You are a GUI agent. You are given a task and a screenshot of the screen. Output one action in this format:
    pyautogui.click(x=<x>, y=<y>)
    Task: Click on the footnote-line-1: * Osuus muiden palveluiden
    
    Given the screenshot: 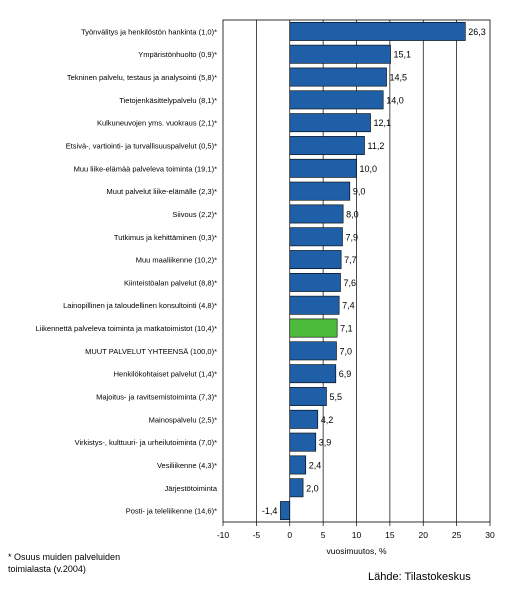 What is the action you would take?
    pyautogui.click(x=64, y=557)
    